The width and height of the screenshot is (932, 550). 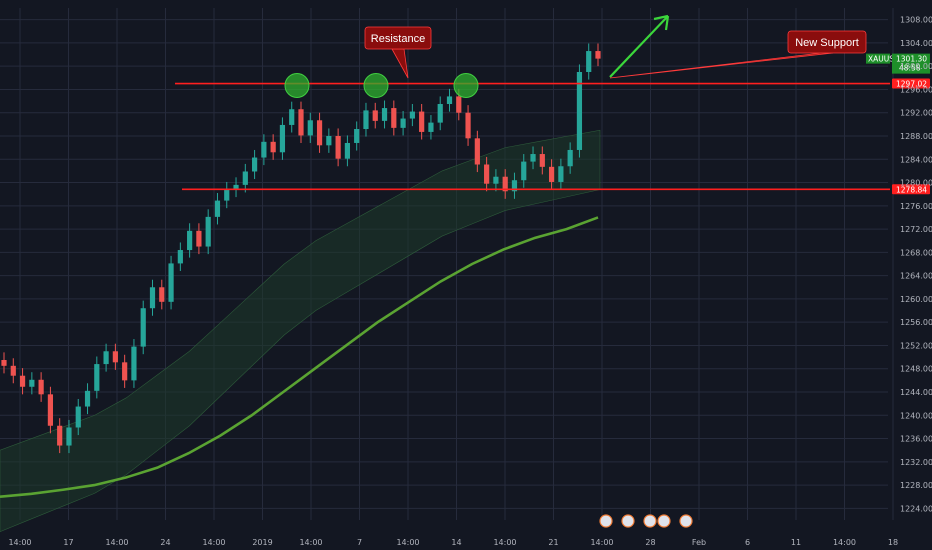 I want to click on y-tick-label: 1252.00, so click(x=916, y=345).